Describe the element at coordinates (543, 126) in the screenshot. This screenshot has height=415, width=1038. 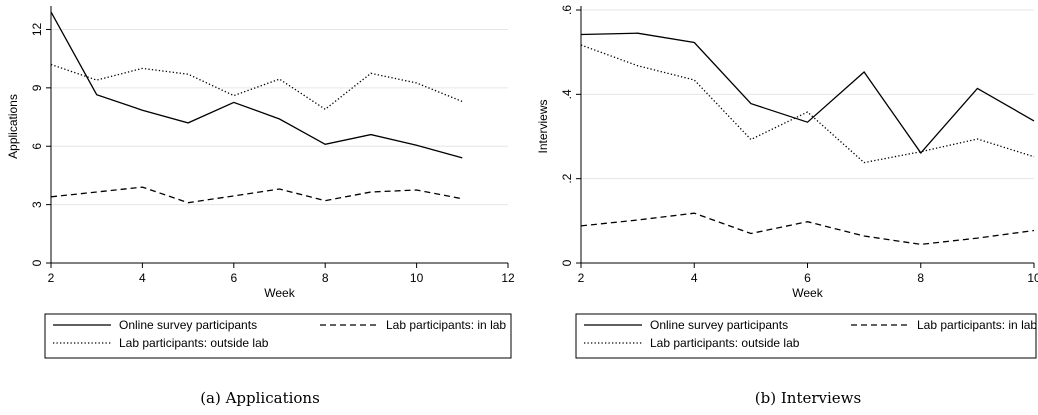
I see `y-axis-title: Interviews` at that location.